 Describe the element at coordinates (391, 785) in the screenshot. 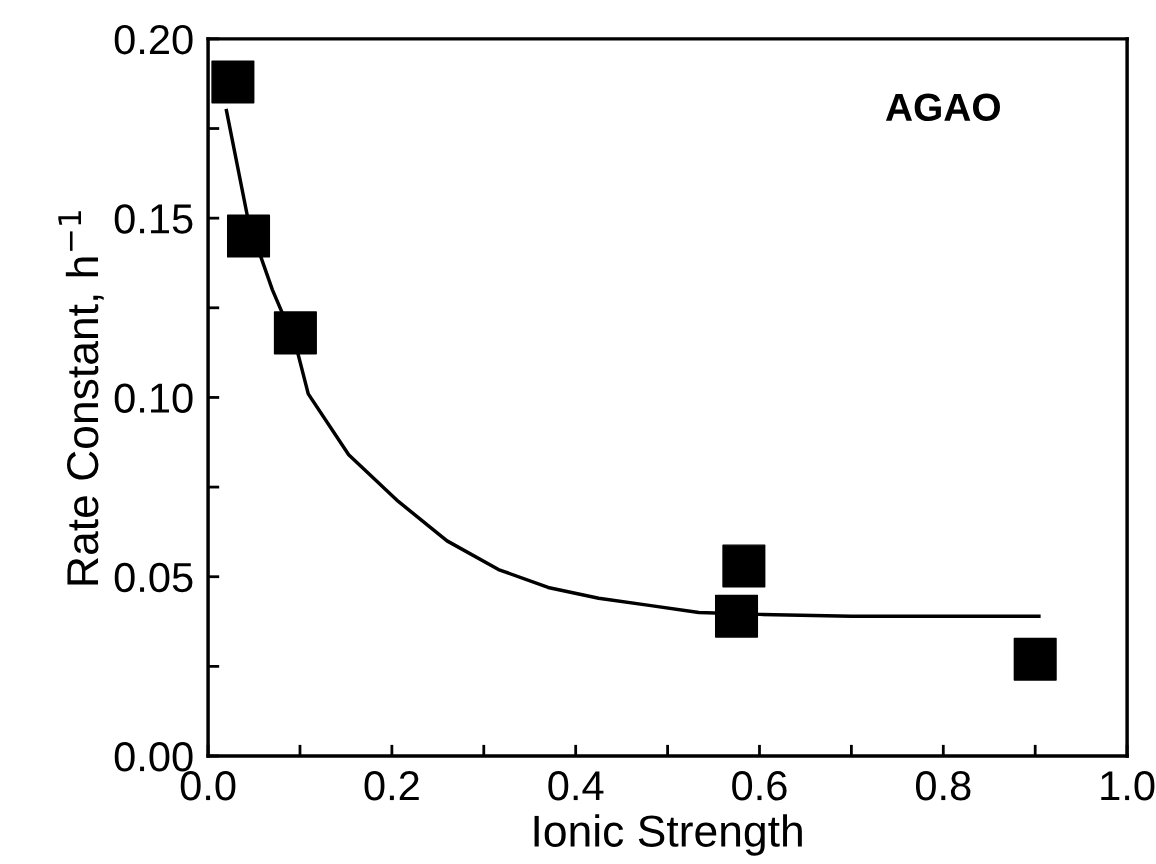

I see `x-tick-label: 0.2` at that location.